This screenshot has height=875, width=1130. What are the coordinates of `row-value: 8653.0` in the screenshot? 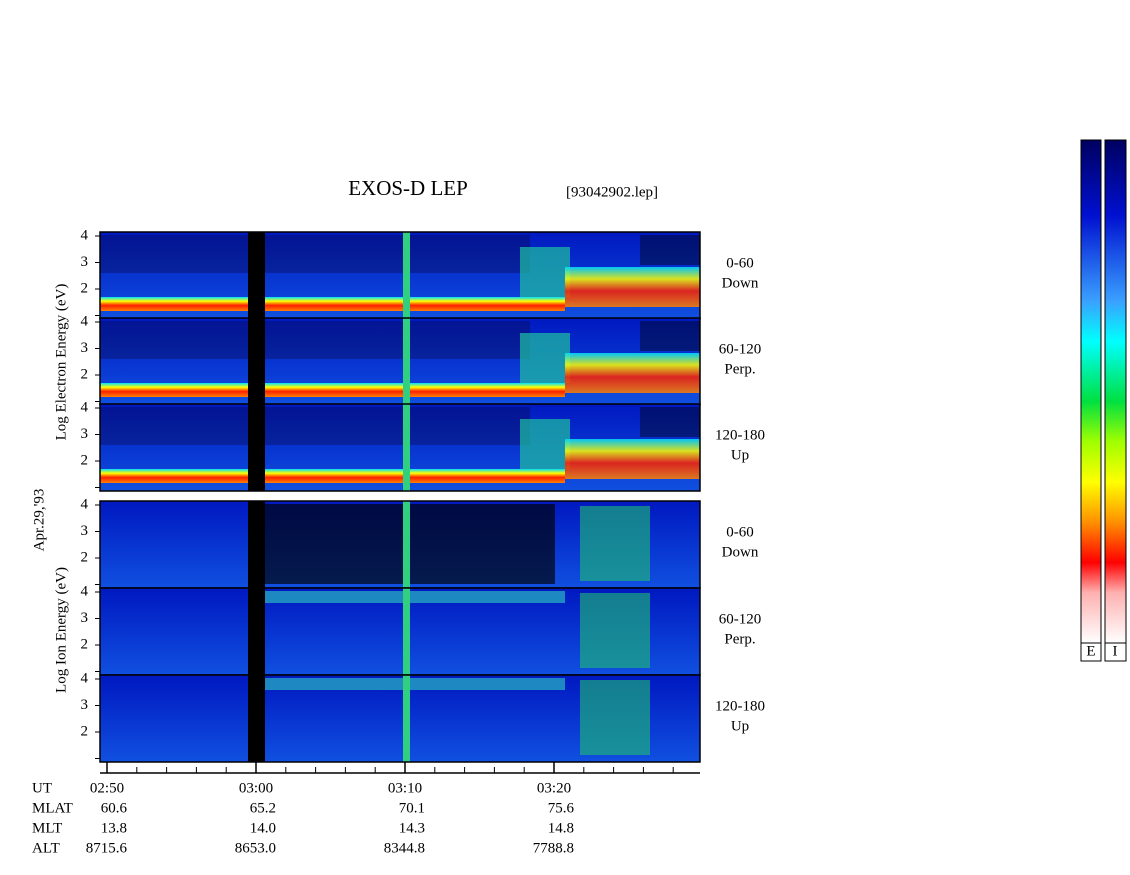 It's located at (255, 848).